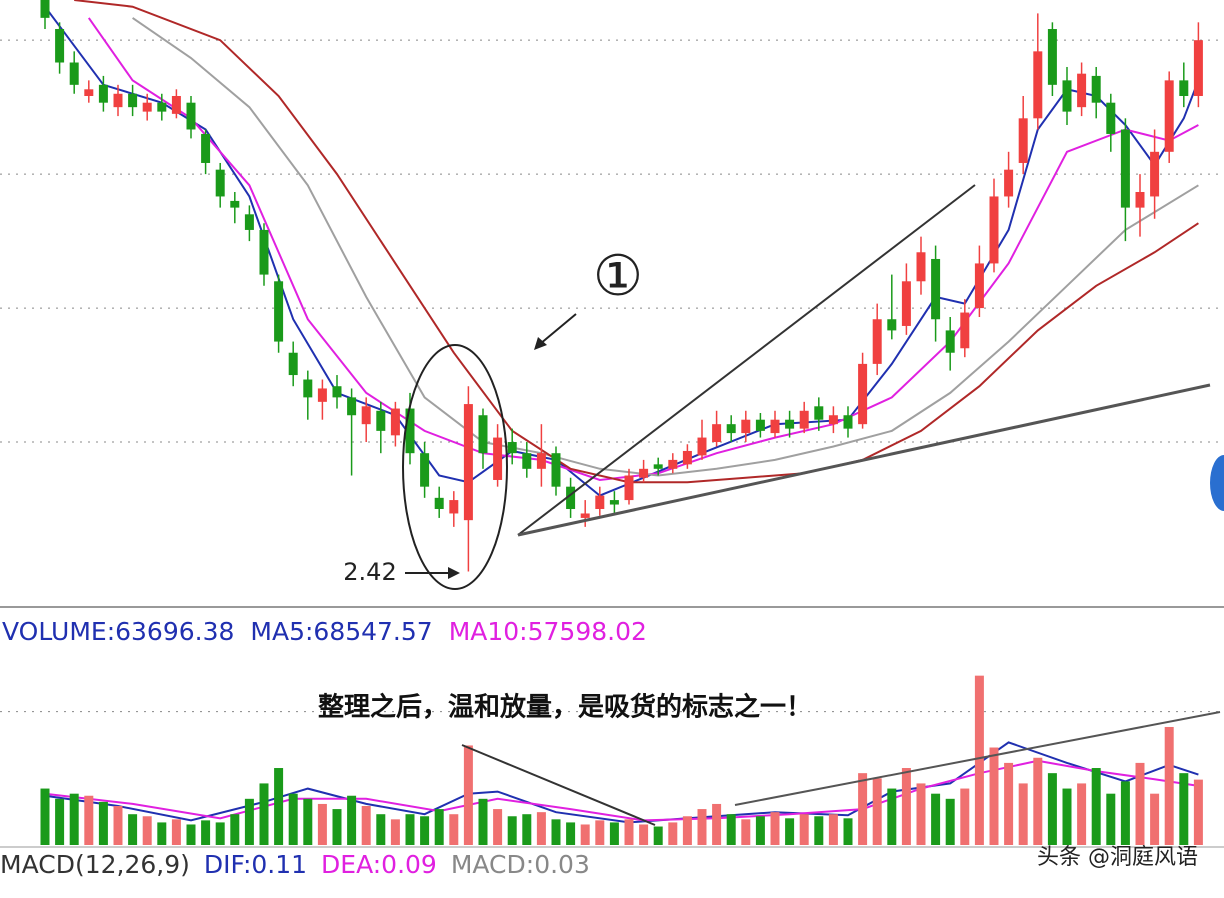  Describe the element at coordinates (255, 864) in the screenshot. I see `macd-header: DIF:0.11` at that location.